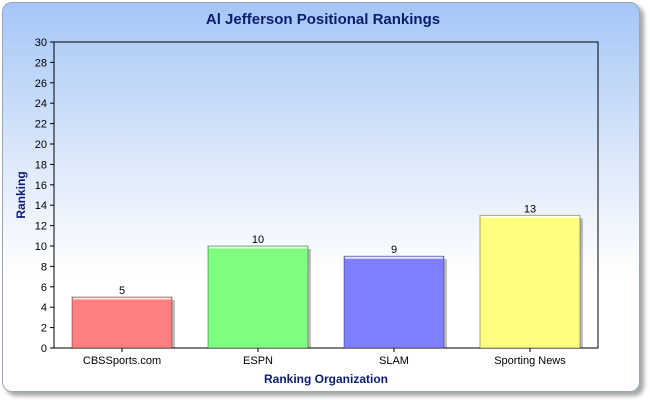 This screenshot has height=400, width=650. I want to click on y-tick-label: 10, so click(41, 247).